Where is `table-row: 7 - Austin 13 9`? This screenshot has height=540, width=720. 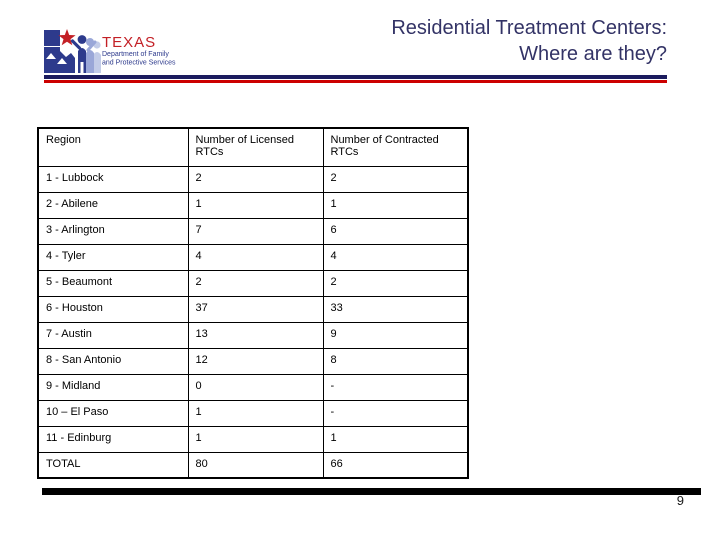 table-row: 7 - Austin 13 9 is located at coordinates (253, 335).